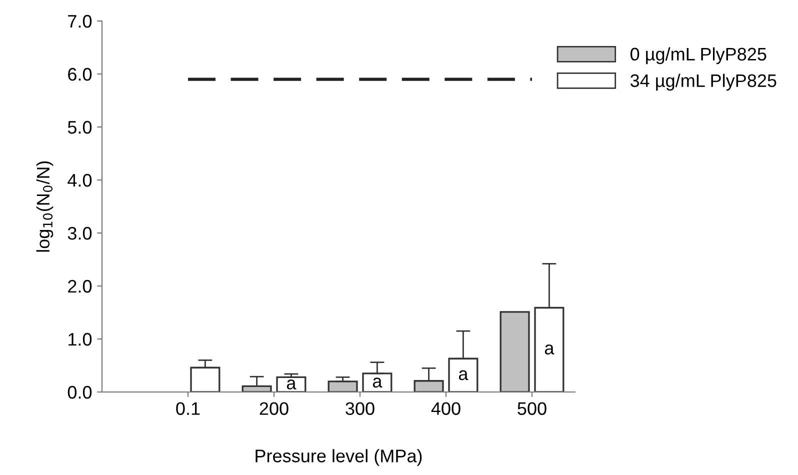  I want to click on y-tick-label: 5.0, so click(80, 127).